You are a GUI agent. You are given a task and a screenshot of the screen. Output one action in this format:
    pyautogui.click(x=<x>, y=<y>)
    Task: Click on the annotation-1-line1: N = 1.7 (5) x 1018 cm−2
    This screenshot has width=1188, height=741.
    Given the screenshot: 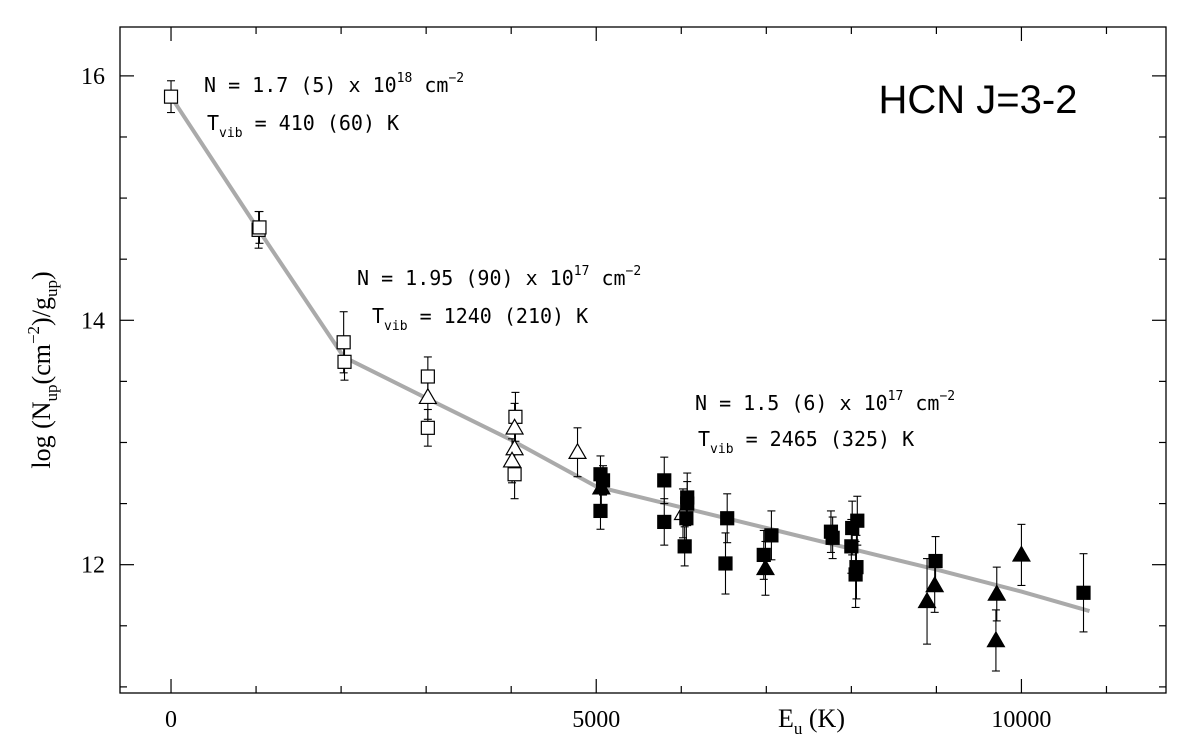 What is the action you would take?
    pyautogui.click(x=334, y=84)
    